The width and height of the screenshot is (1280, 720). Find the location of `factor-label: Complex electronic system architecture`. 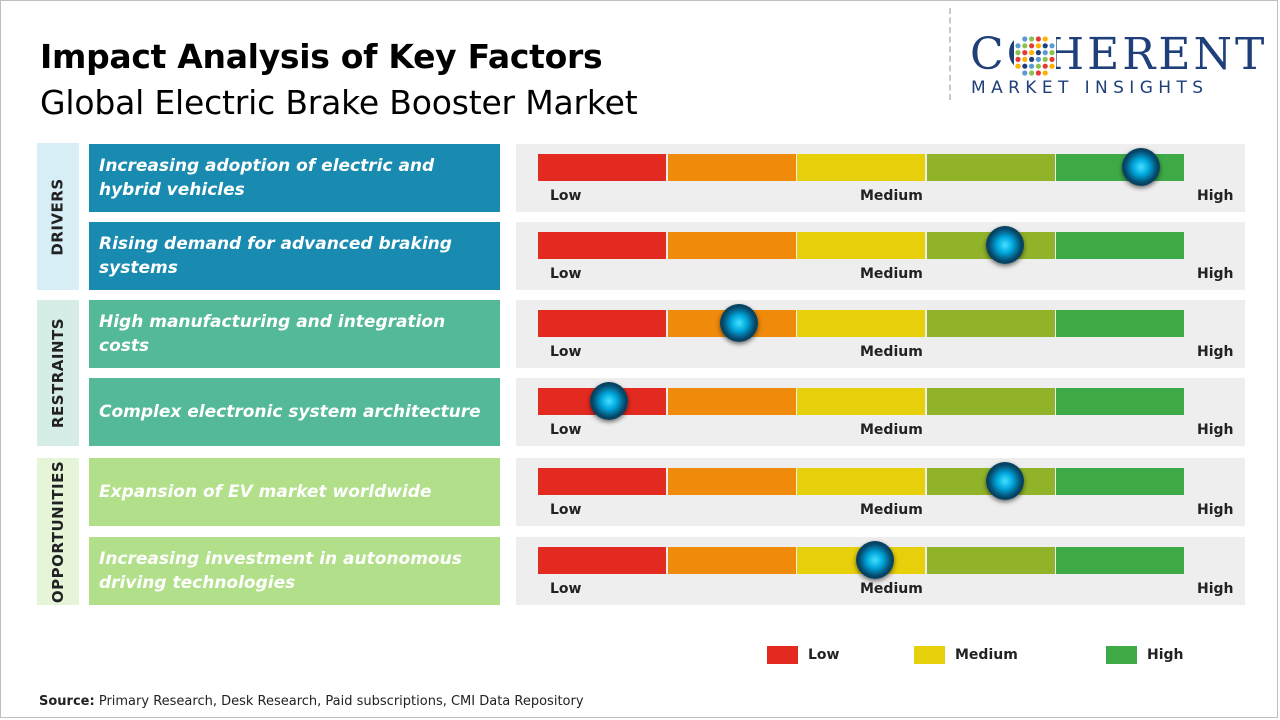

factor-label: Complex electronic system architecture is located at coordinates (294, 412).